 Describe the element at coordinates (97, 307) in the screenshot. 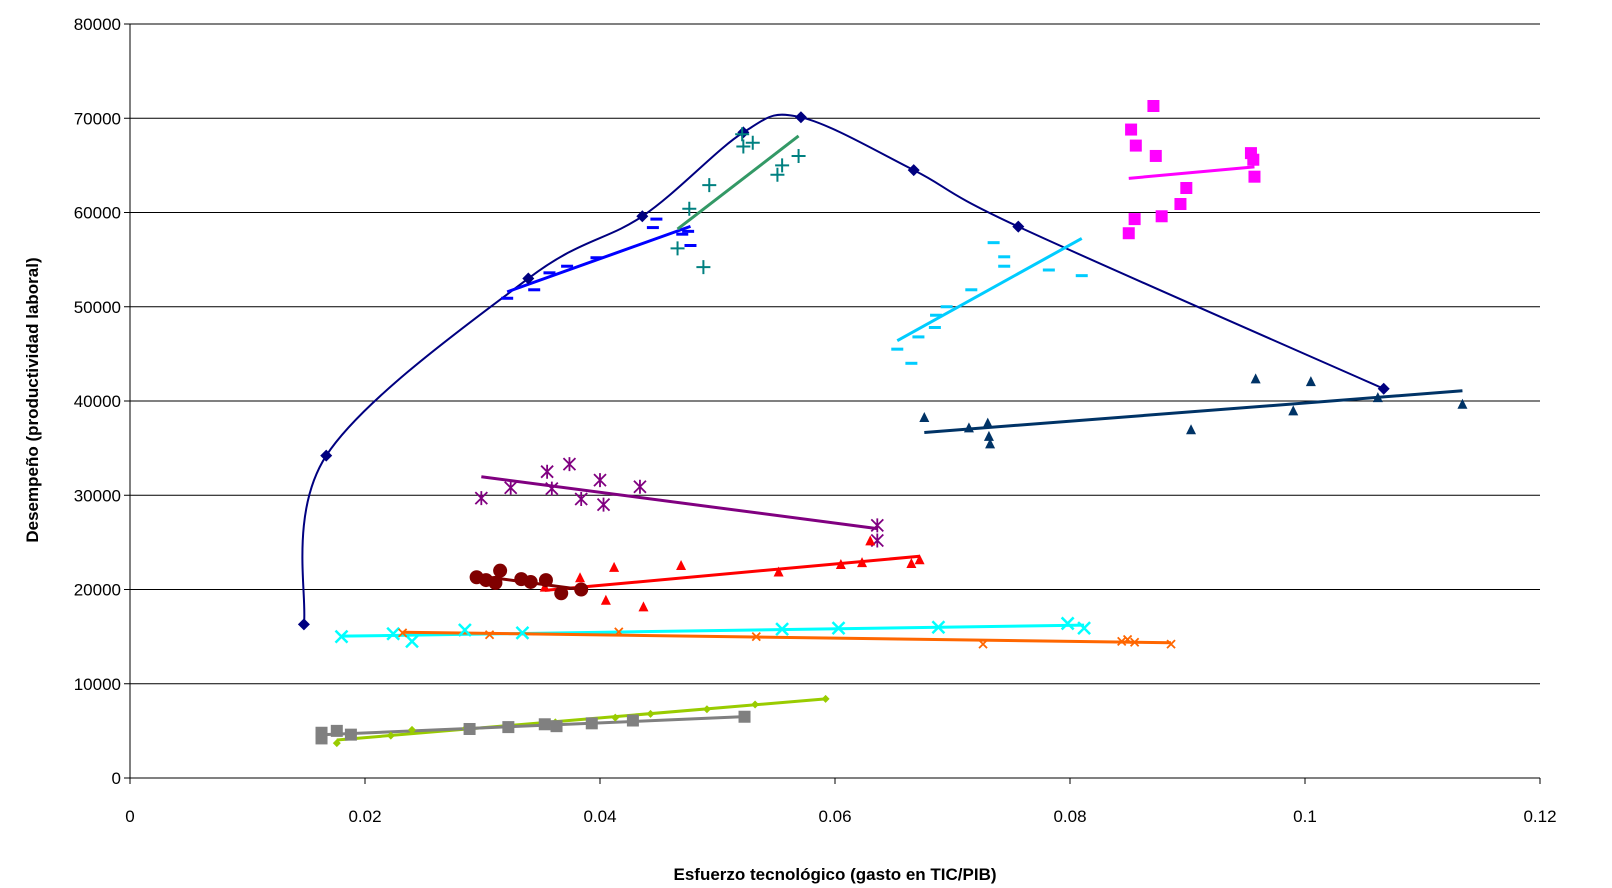

I see `y-tick-label: 50000` at that location.